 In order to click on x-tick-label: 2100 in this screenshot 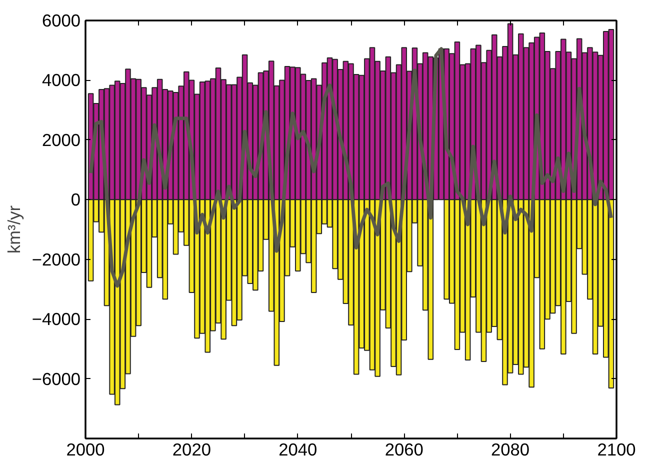, I will do `click(616, 450)`.